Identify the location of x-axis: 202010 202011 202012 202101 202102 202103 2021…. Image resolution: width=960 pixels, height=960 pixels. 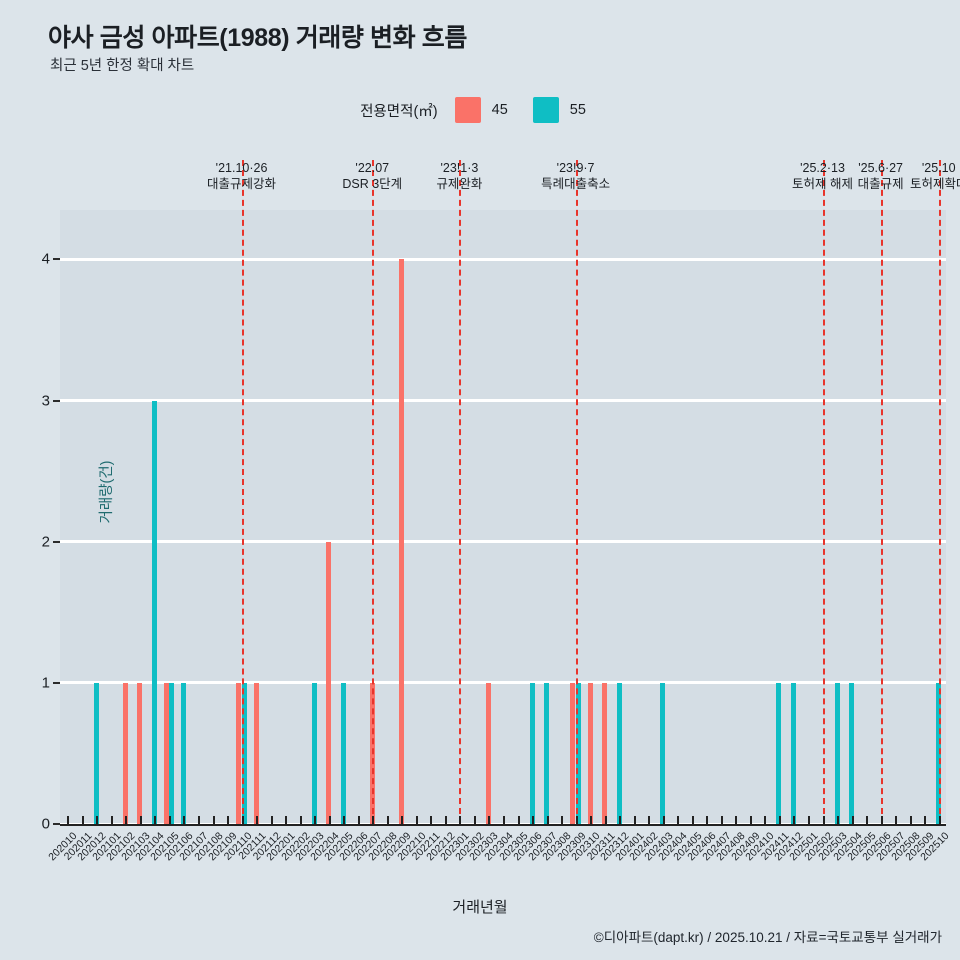
(498, 880).